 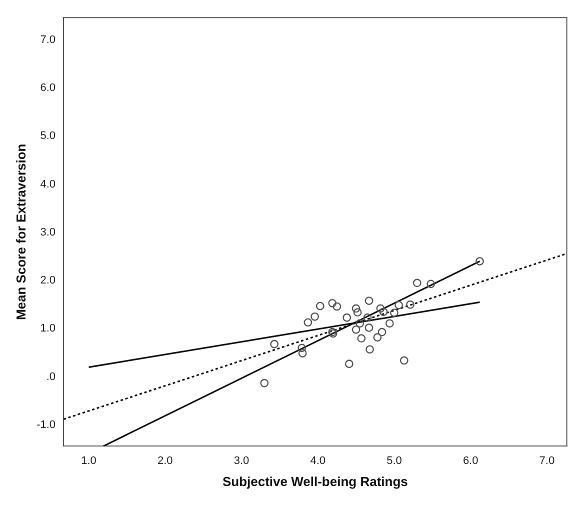 What do you see at coordinates (48, 232) in the screenshot?
I see `y-tick-label: 3.0` at bounding box center [48, 232].